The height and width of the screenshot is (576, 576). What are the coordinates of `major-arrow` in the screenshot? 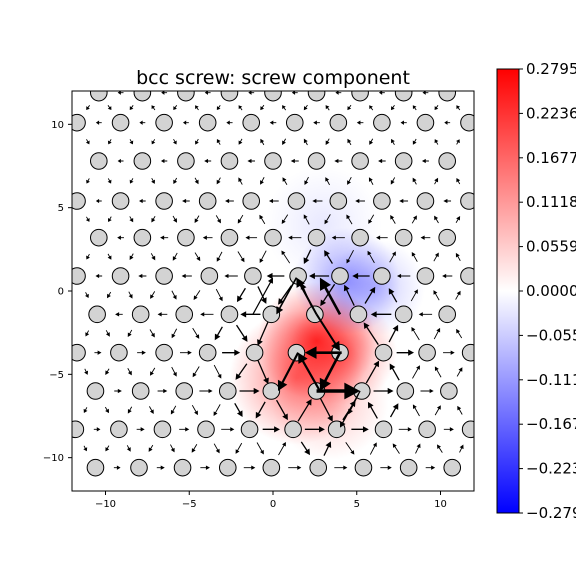 It's located at (309, 372).